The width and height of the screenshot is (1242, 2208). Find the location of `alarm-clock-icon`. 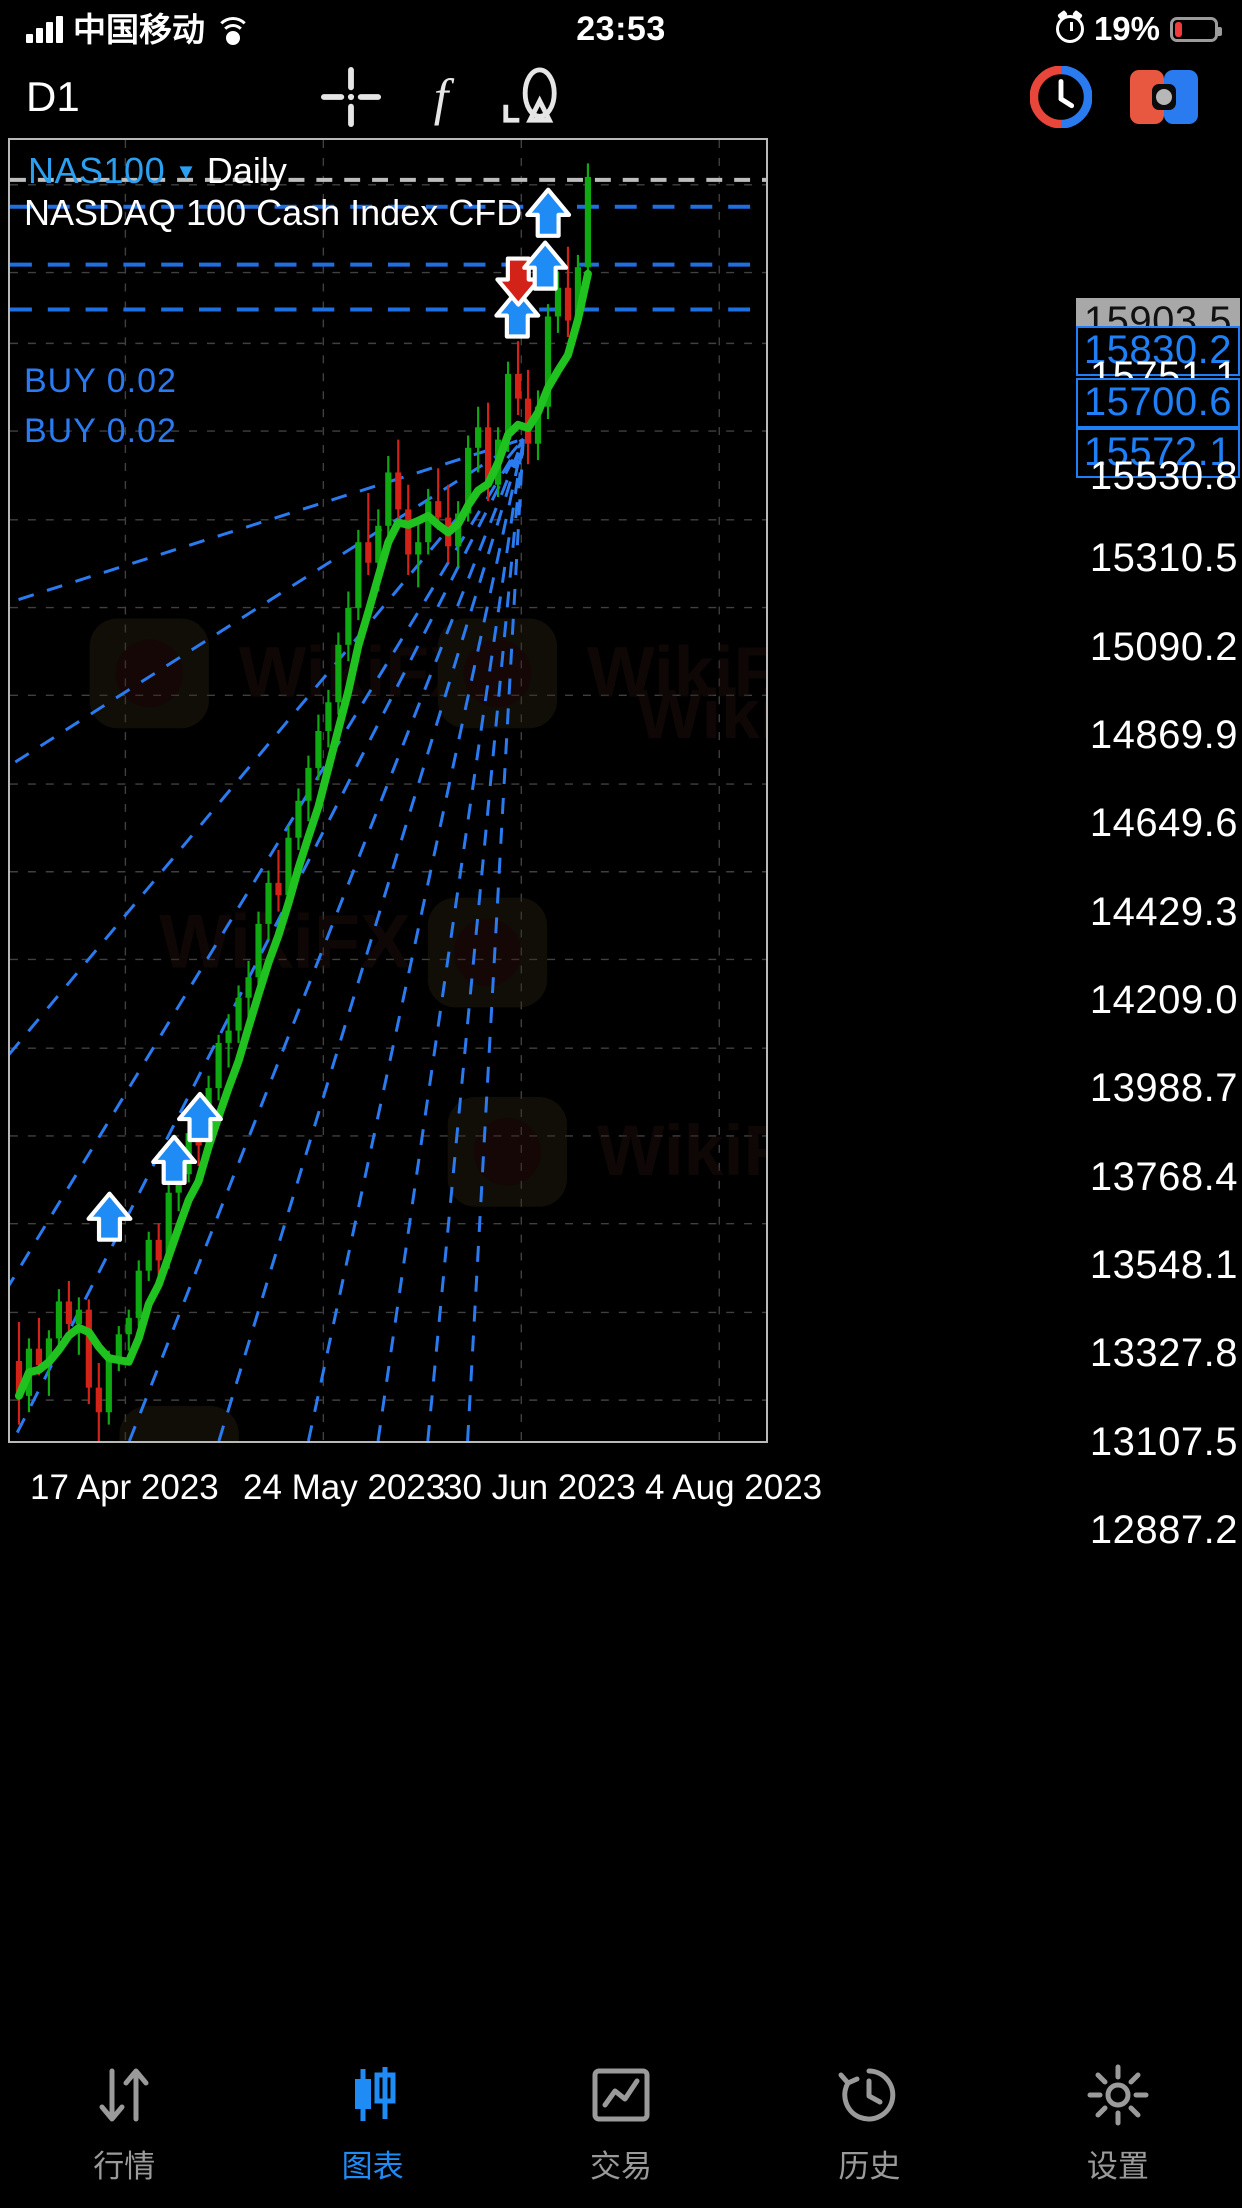

alarm-clock-icon is located at coordinates (1069, 29).